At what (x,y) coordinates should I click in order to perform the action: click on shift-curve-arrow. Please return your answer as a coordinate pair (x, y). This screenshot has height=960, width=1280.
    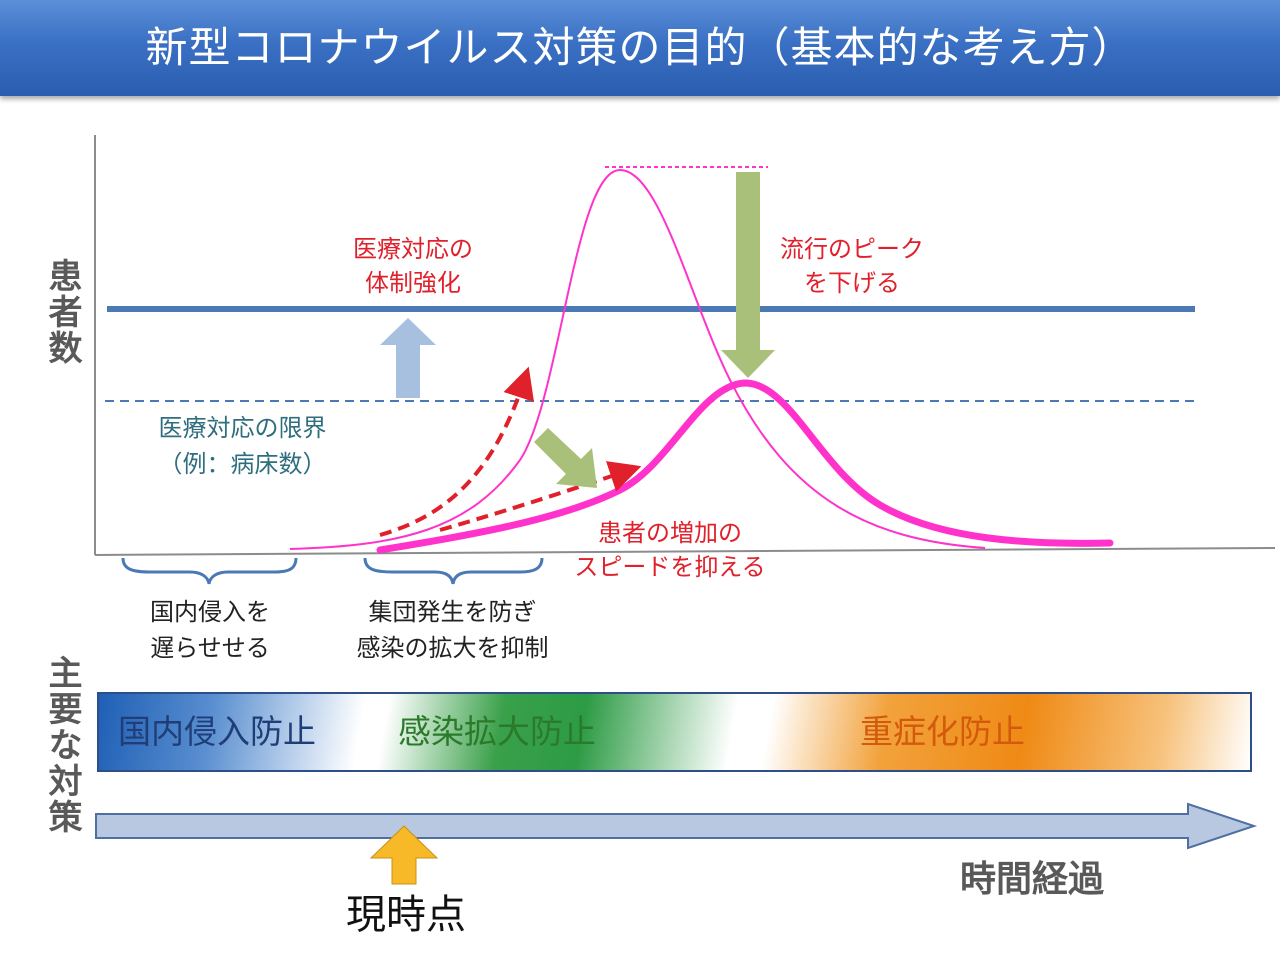
    Looking at the image, I should click on (565, 458).